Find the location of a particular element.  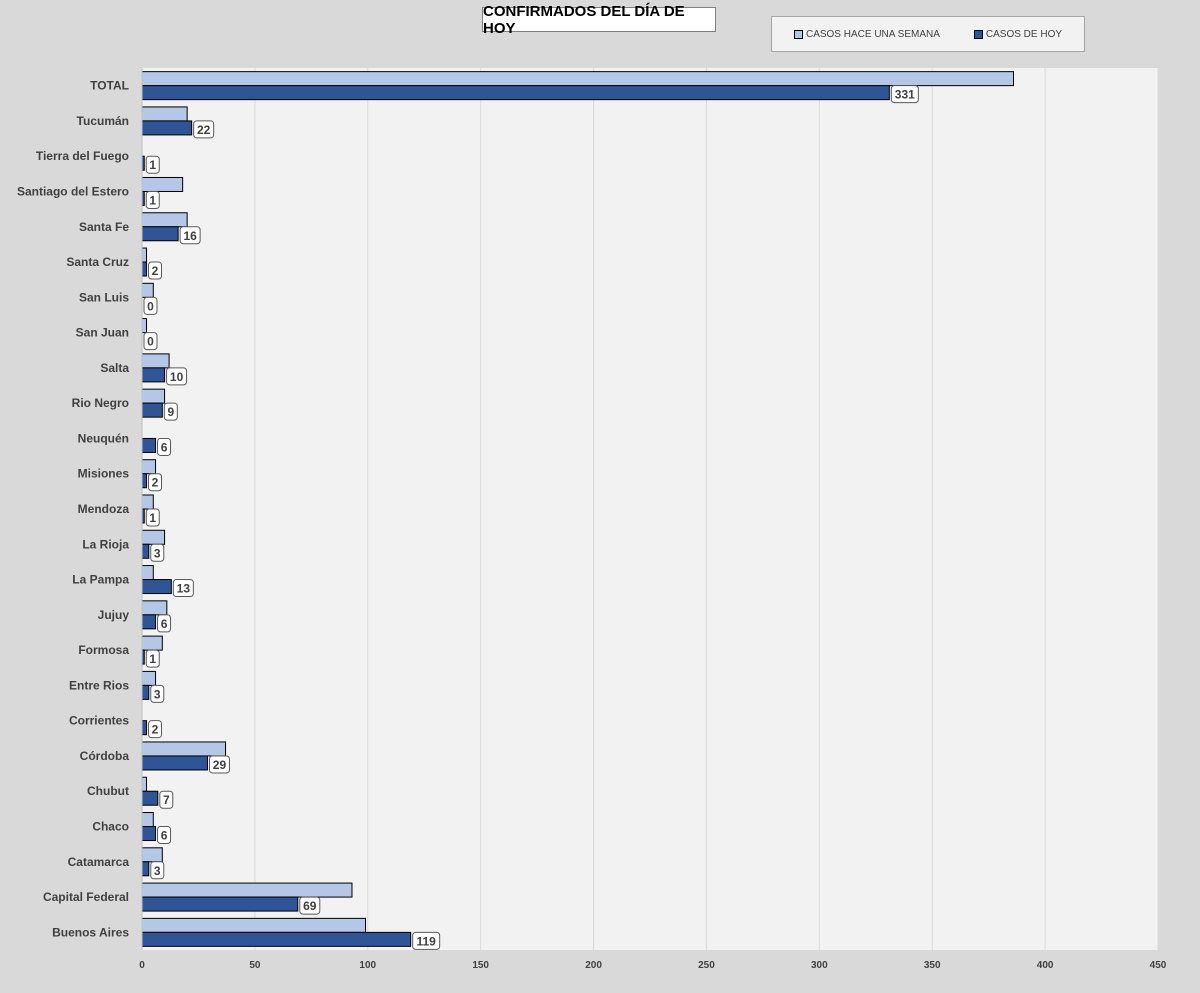

bar-week-ago-total is located at coordinates (578, 79).